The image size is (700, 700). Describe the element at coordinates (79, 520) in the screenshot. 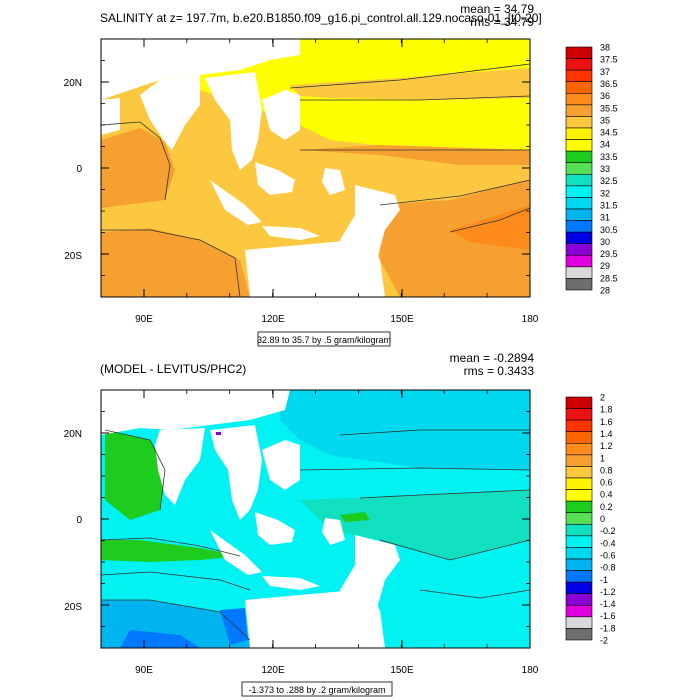

I see `panel2-ytick-0: 0` at that location.